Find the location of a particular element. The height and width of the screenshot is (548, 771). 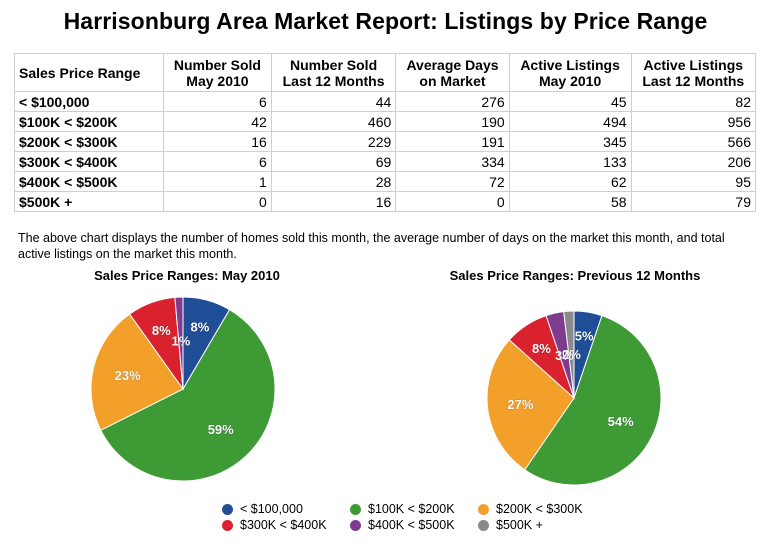

table-cell: 191 is located at coordinates (452, 141).